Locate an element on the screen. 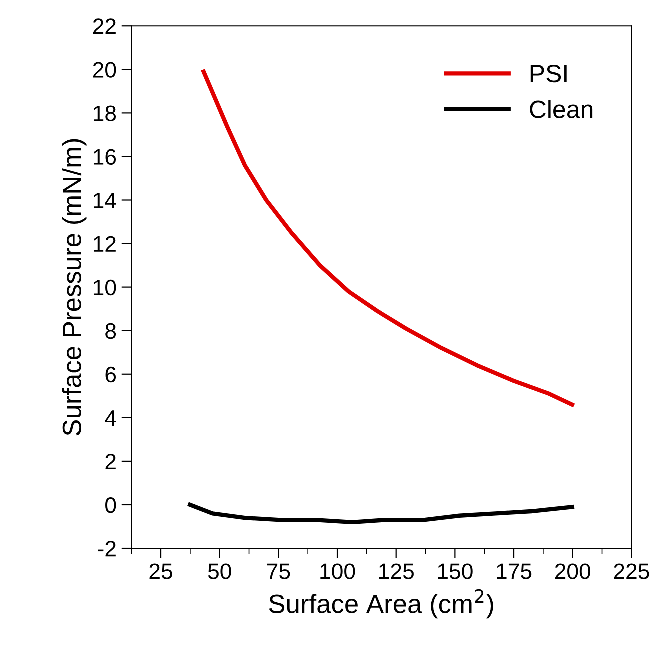 This screenshot has width=658, height=653. x-tick-label: 75 is located at coordinates (278, 572).